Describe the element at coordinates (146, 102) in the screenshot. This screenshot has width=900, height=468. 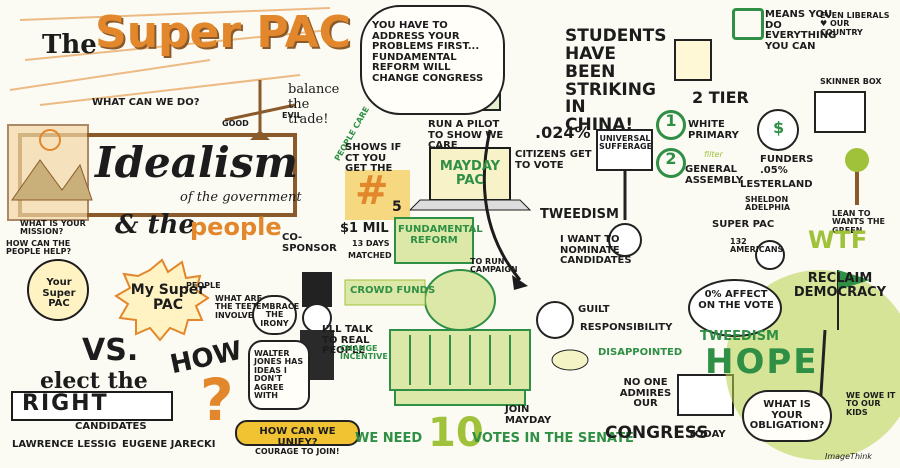
I see `what-can-we-do: What can we do?` at that location.